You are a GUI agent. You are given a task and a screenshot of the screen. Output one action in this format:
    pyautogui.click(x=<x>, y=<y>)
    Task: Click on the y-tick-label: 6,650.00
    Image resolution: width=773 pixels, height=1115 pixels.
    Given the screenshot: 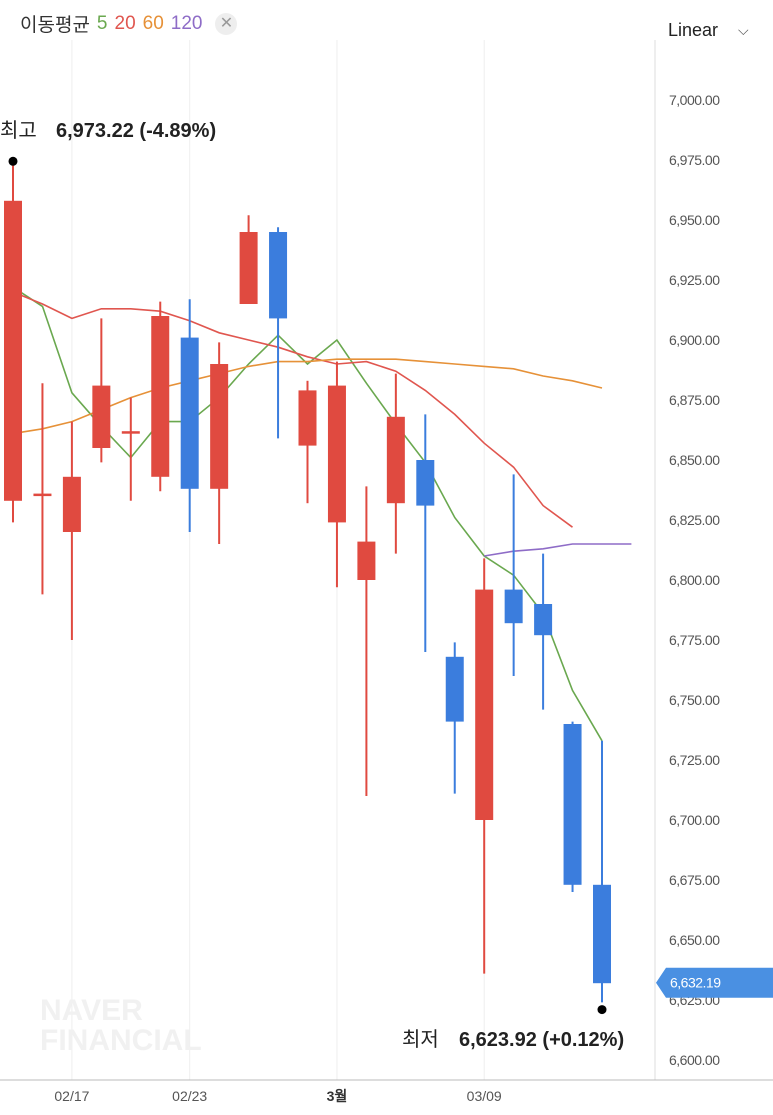 What is the action you would take?
    pyautogui.click(x=694, y=940)
    